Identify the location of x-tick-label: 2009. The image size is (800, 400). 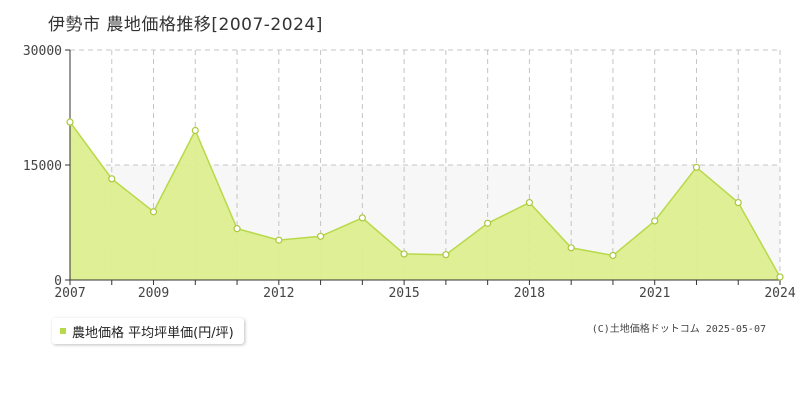
(153, 293).